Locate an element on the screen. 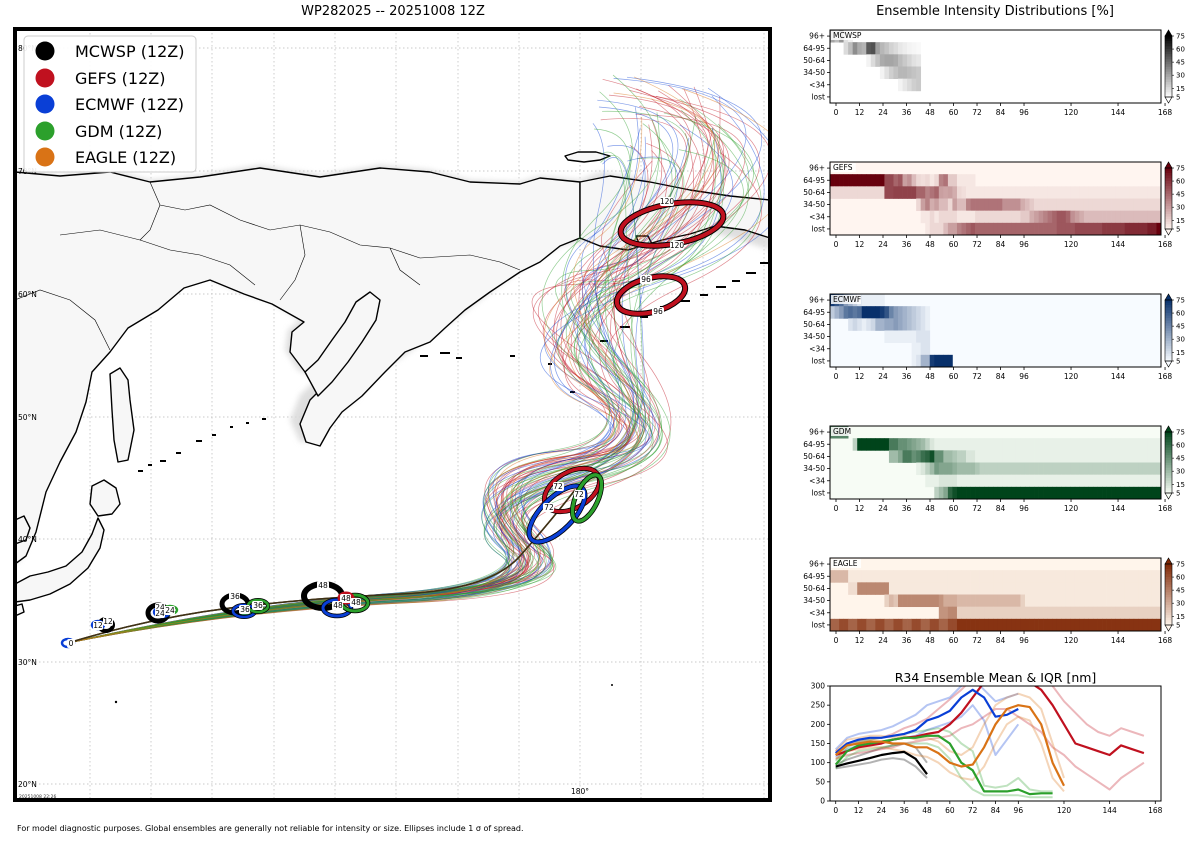 This screenshot has height=844, width=1200. ellipse-label: 96 is located at coordinates (646, 279).